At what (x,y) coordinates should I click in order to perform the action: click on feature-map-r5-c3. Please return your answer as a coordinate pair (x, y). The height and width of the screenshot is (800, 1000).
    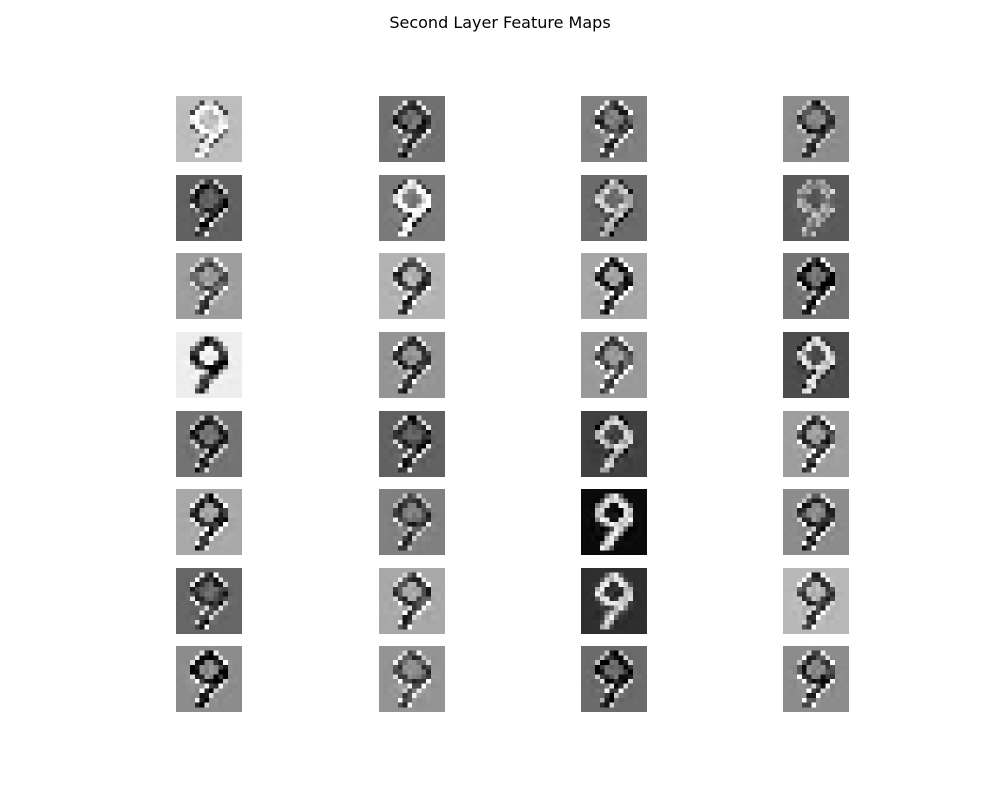
    Looking at the image, I should click on (816, 522).